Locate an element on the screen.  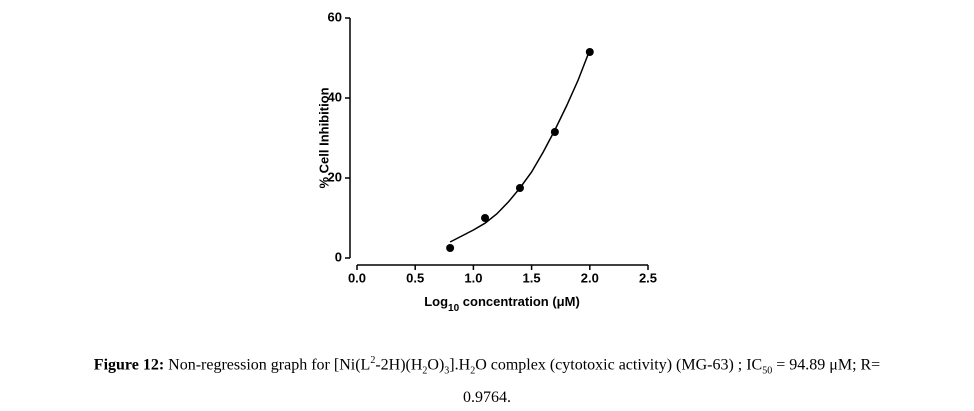
y-tick-label: 0 is located at coordinates (338, 256).